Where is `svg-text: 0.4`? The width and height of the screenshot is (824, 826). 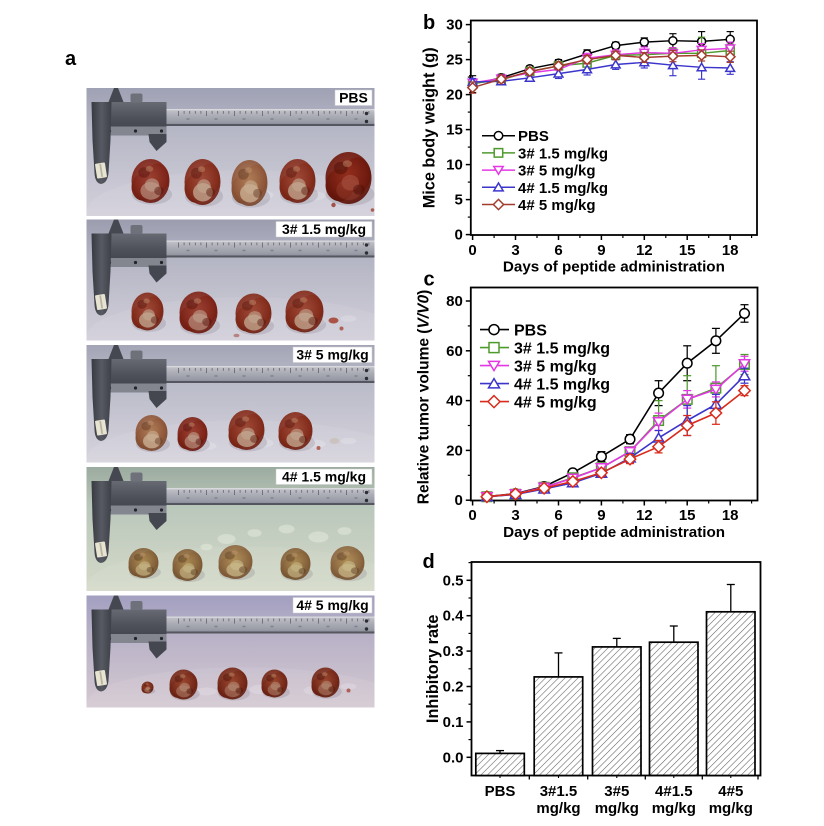
svg-text: 0.4 is located at coordinates (454, 616).